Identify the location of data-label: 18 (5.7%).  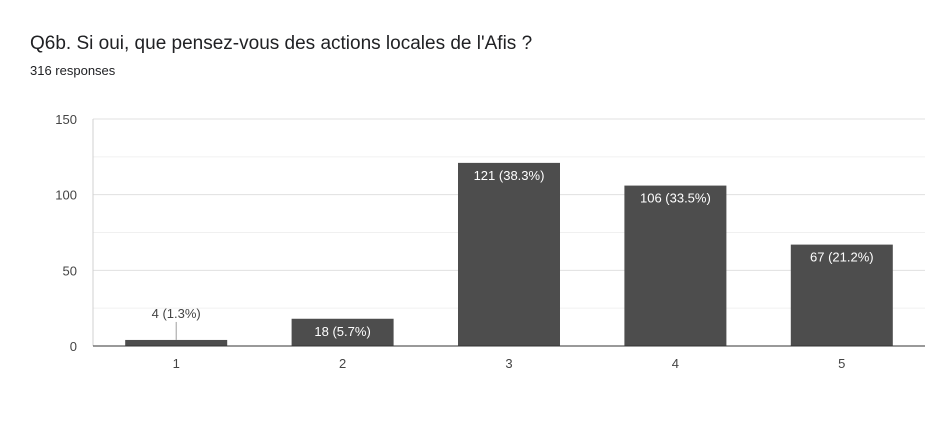
(342, 331).